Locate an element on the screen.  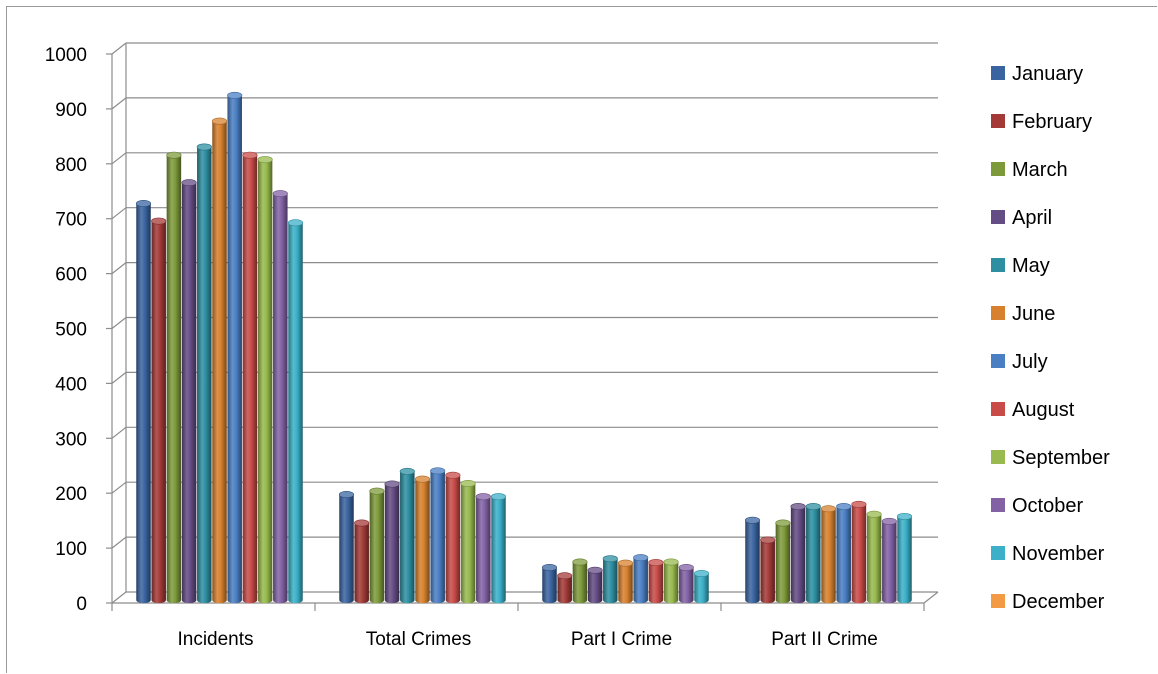
legend-label: November is located at coordinates (1058, 554).